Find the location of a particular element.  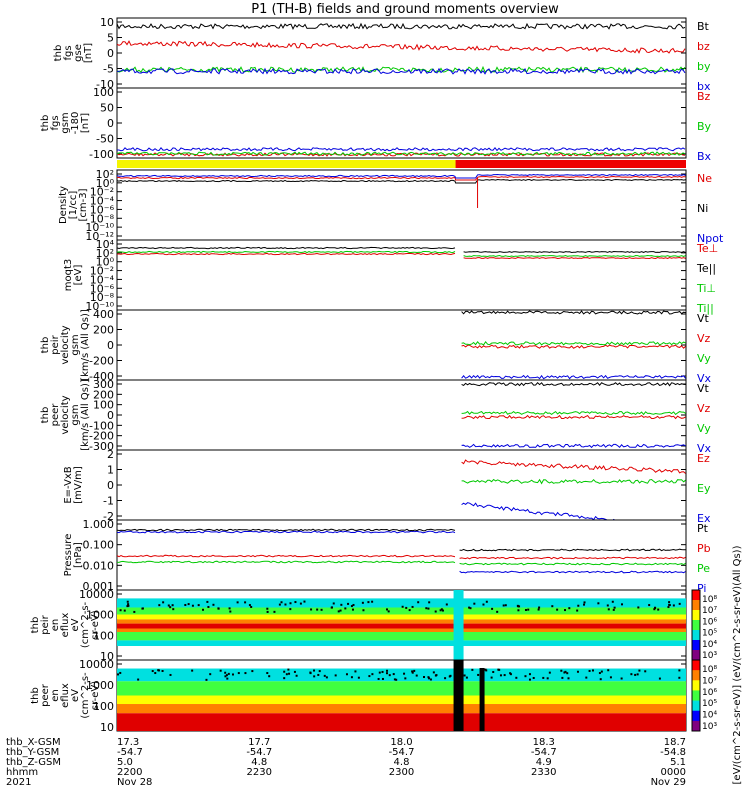

x-axis-value: 5.1 is located at coordinates (678, 762).